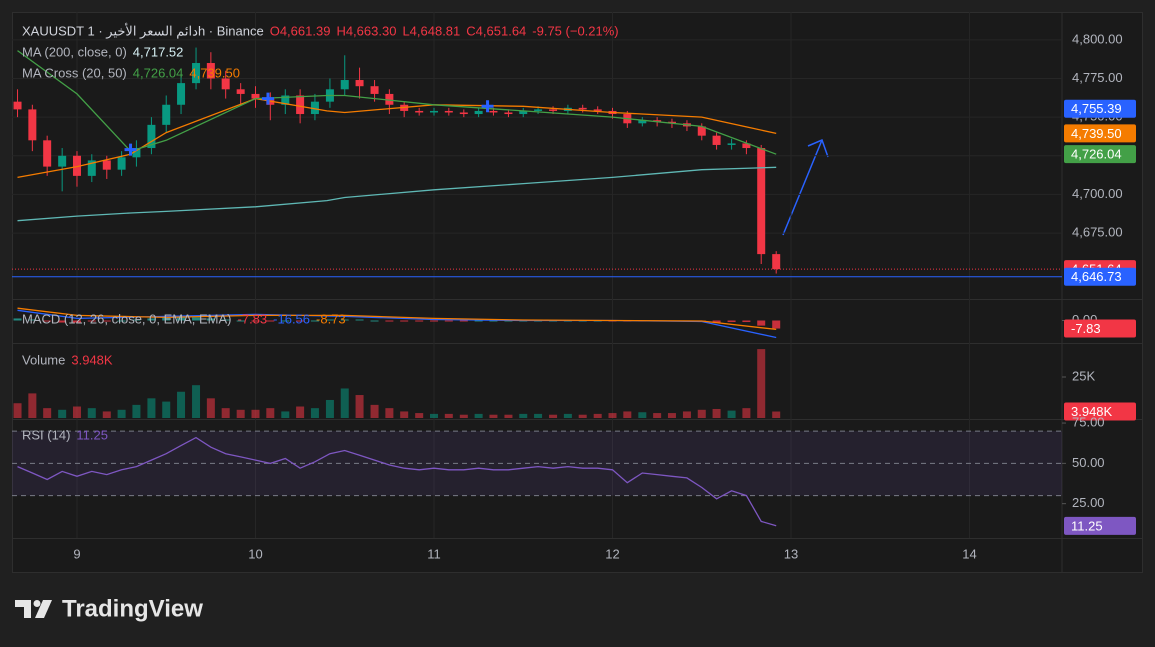 Image resolution: width=1155 pixels, height=647 pixels. What do you see at coordinates (158, 72) in the screenshot?
I see `legend-value: 4,726.04` at bounding box center [158, 72].